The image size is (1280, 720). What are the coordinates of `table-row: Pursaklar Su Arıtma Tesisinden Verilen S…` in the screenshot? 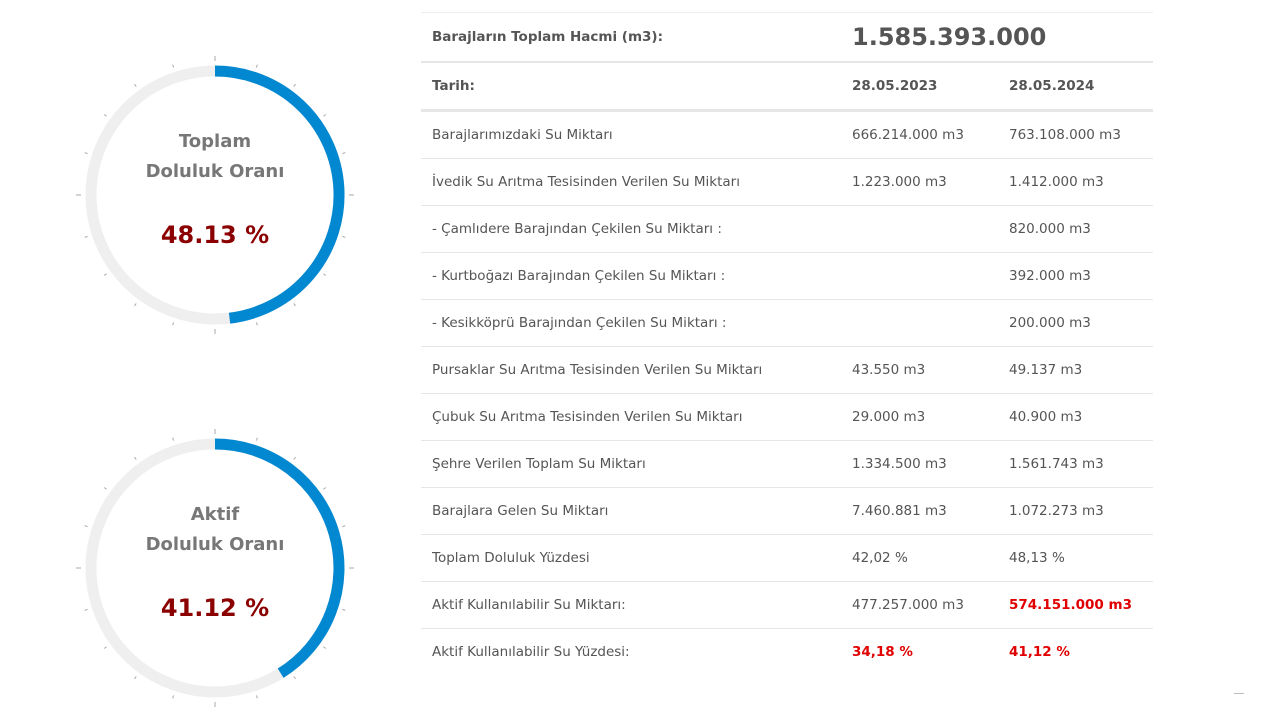 It's located at (787, 369).